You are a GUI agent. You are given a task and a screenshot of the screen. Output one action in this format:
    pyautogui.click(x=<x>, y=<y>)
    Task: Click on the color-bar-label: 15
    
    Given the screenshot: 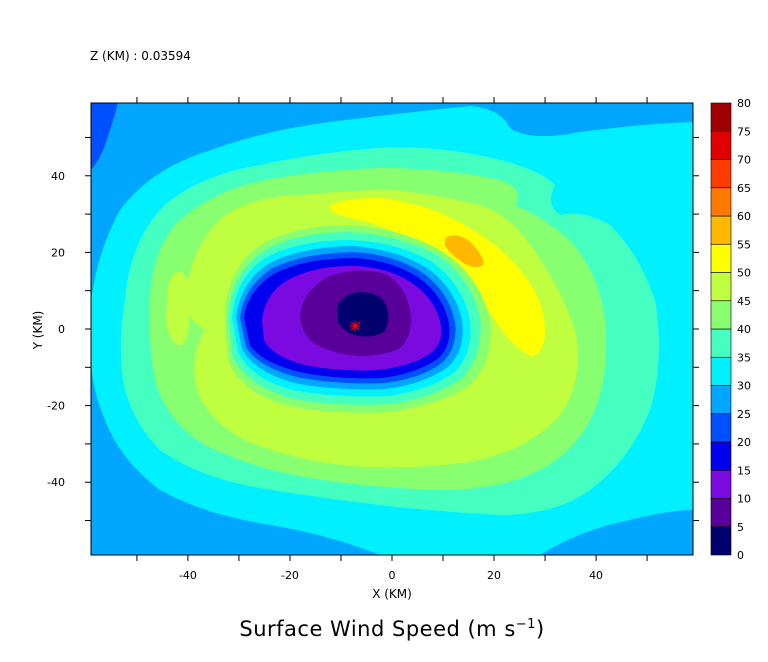 What is the action you would take?
    pyautogui.click(x=744, y=470)
    